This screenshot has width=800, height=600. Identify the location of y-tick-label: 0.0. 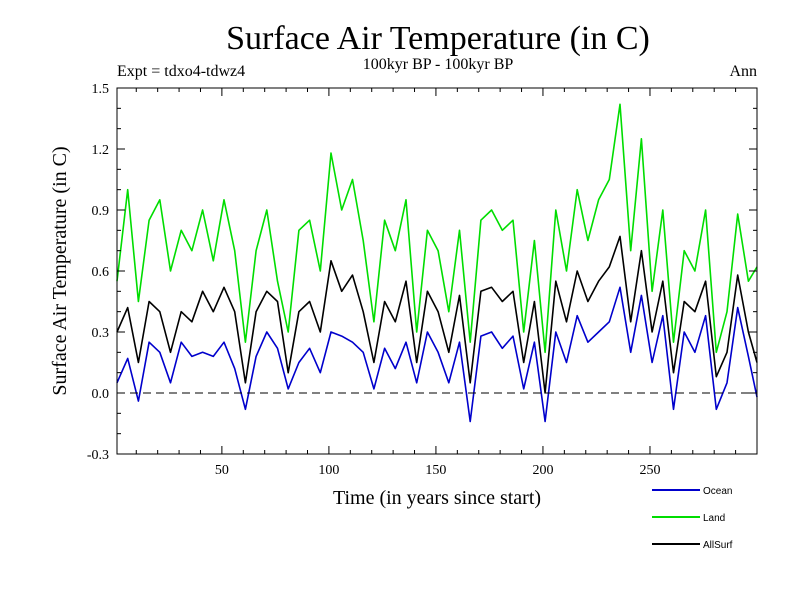
(101, 394).